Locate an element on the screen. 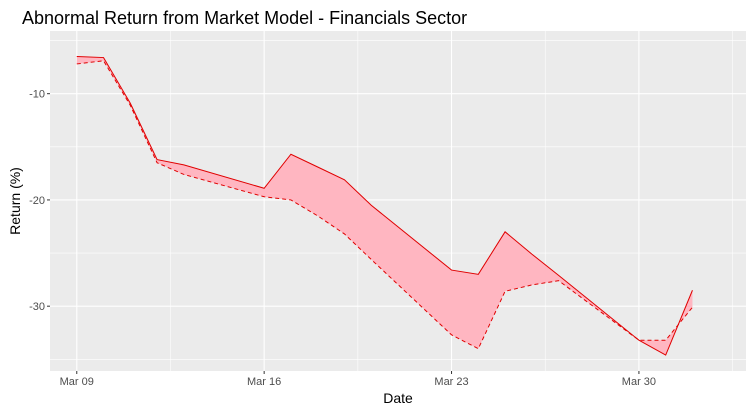 The width and height of the screenshot is (755, 413). y-tick-label: -20 is located at coordinates (37, 201).